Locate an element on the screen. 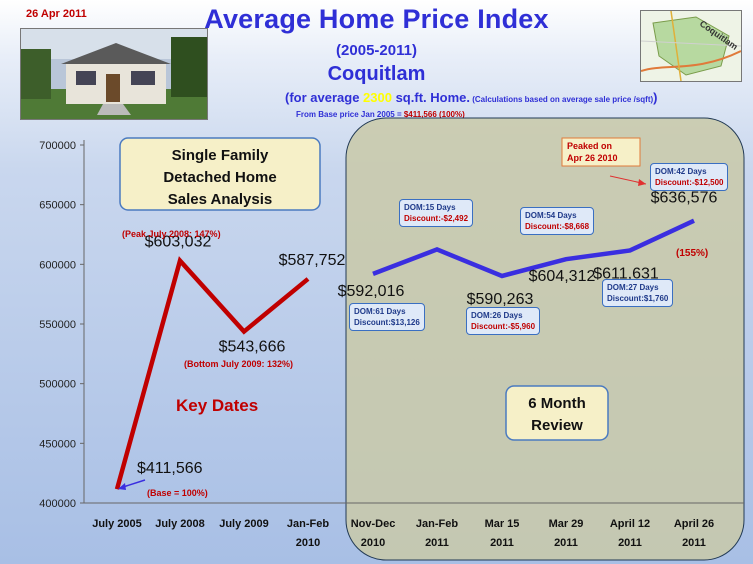  x-tick-label: April 12 is located at coordinates (630, 524).